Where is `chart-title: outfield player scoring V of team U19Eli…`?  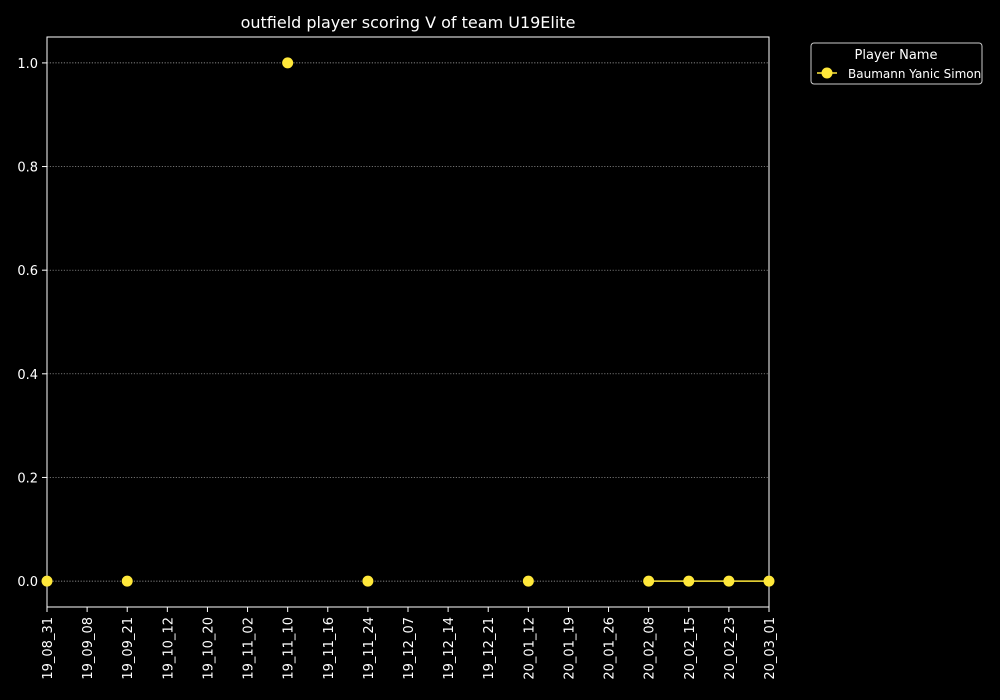
chart-title: outfield player scoring V of team U19Eli… is located at coordinates (408, 22).